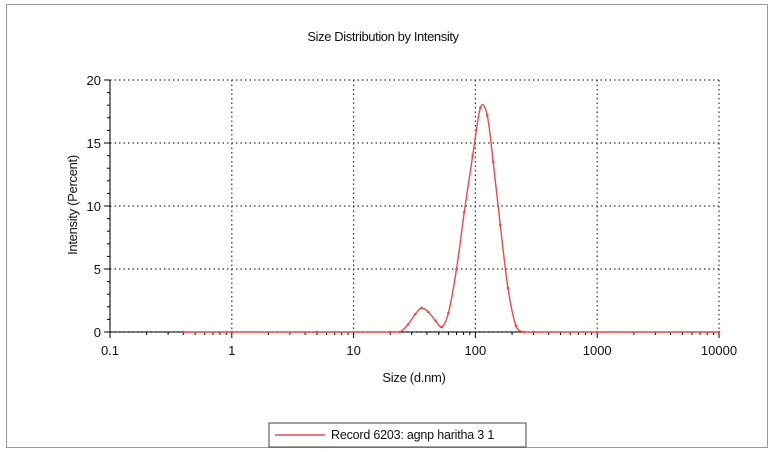 This screenshot has height=452, width=772. I want to click on chart-title: Size Distribution by Intensity, so click(383, 36).